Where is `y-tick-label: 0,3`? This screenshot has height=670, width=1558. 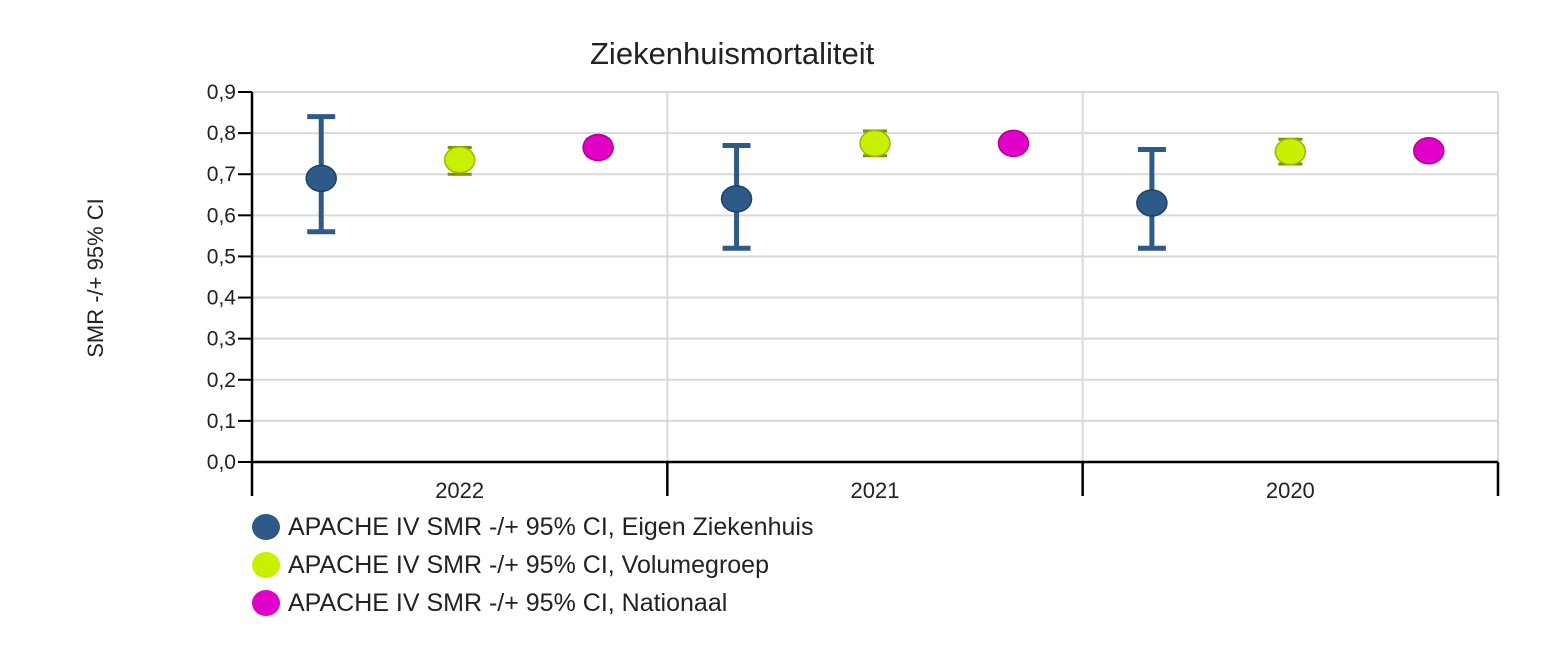 y-tick-label: 0,3 is located at coordinates (221, 339).